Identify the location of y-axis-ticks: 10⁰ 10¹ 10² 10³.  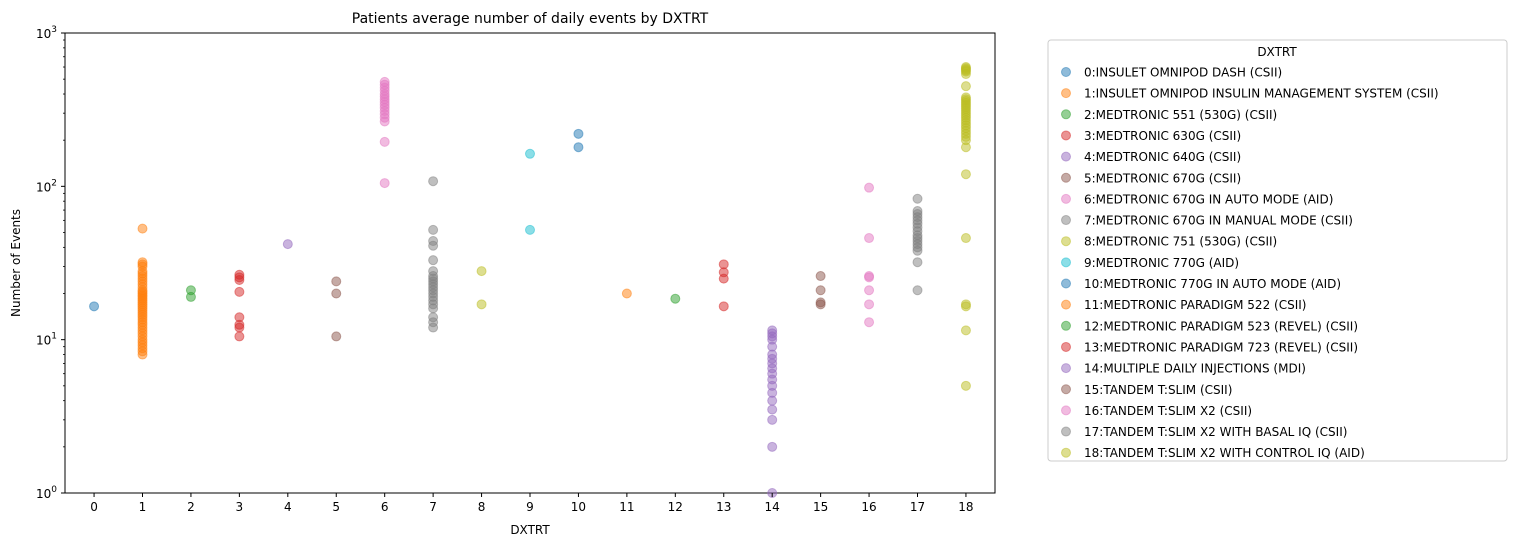
(50, 263).